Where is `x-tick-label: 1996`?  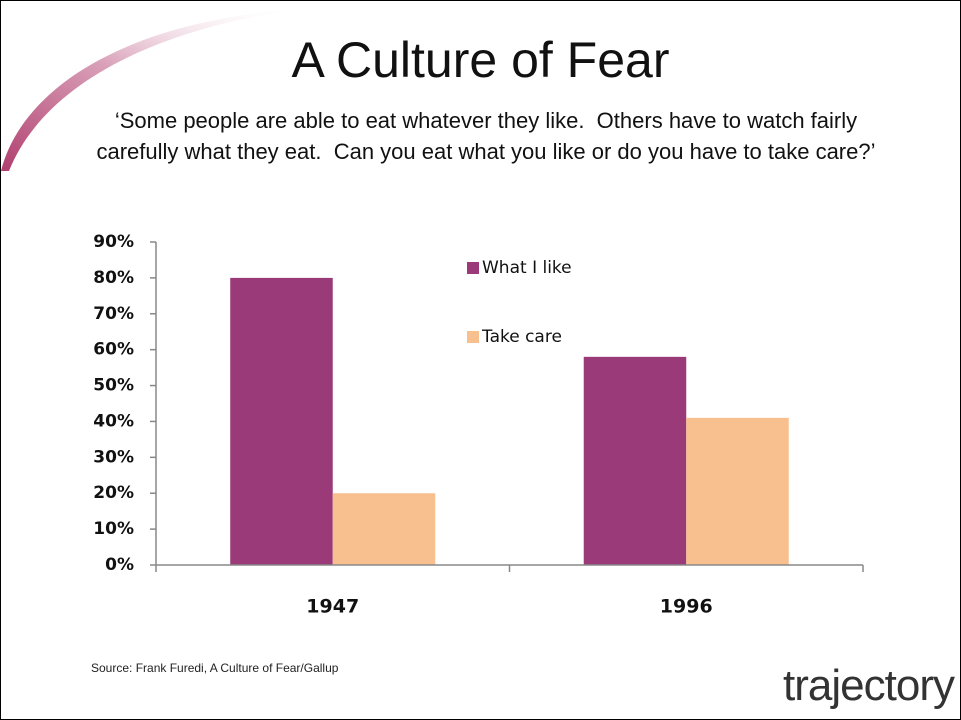 x-tick-label: 1996 is located at coordinates (686, 607).